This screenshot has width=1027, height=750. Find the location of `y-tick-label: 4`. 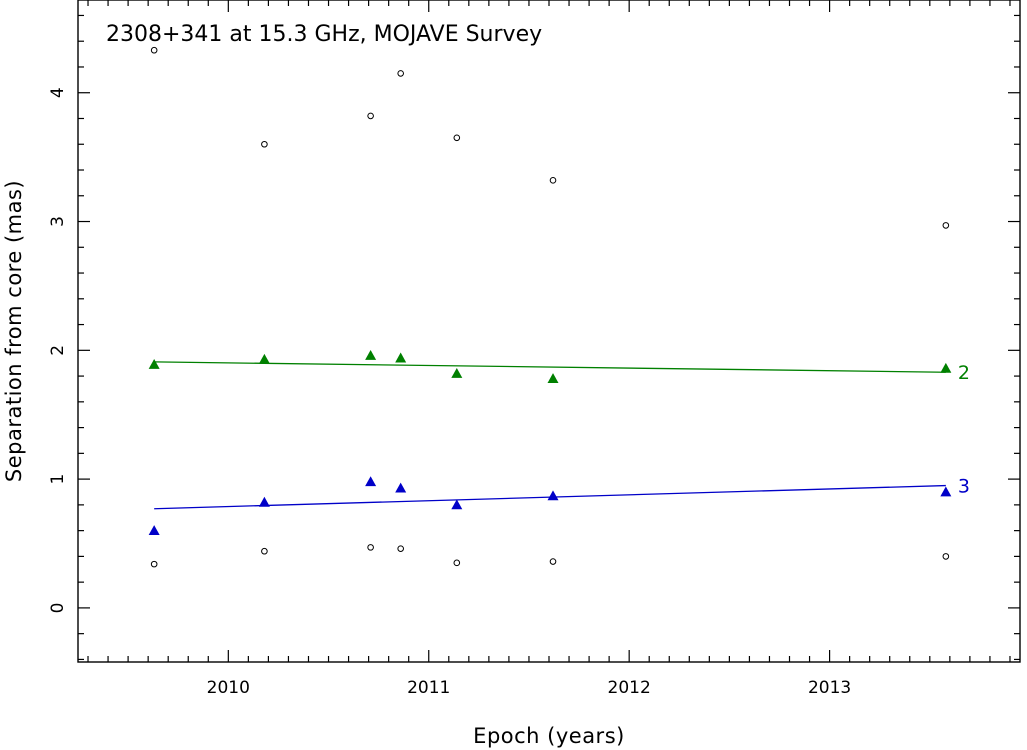

y-tick-label: 4 is located at coordinates (58, 92).